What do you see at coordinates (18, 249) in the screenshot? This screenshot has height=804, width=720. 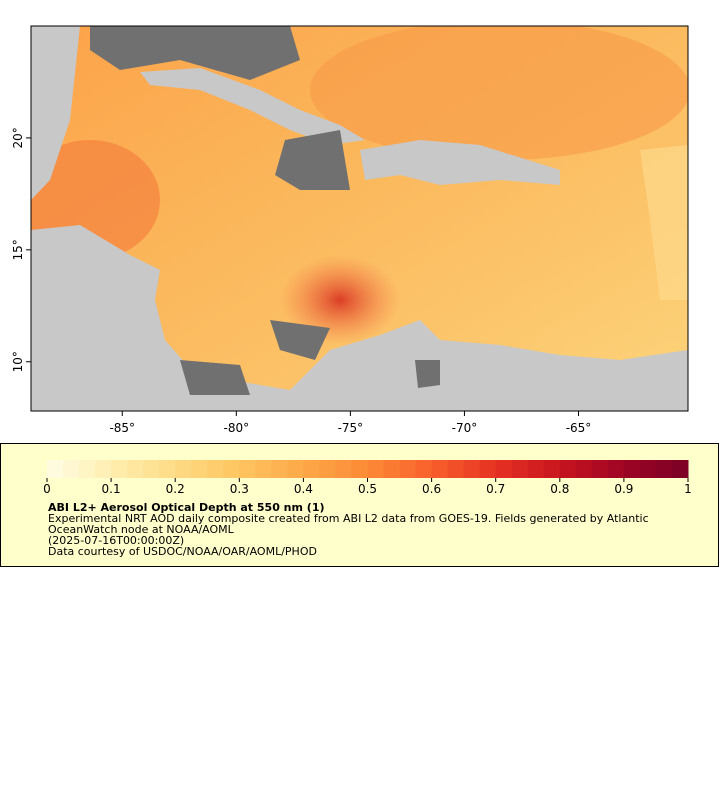 I see `y-tick-label: 15°` at bounding box center [18, 249].